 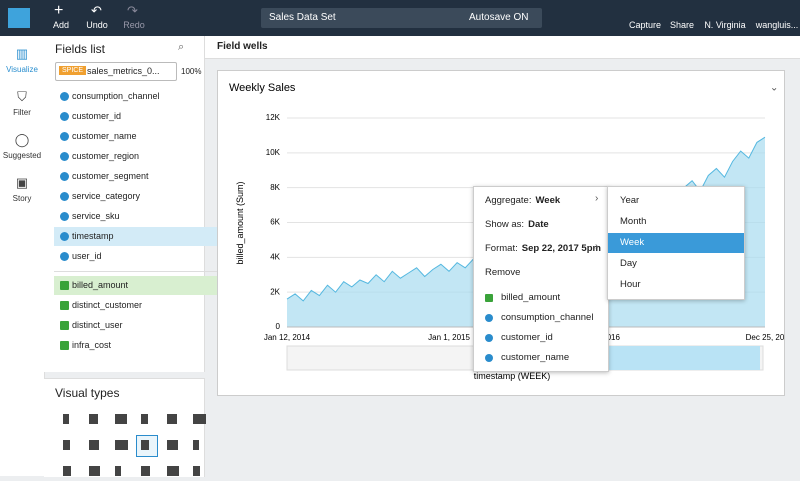 I want to click on dimension-field: customer_id, so click(x=136, y=116).